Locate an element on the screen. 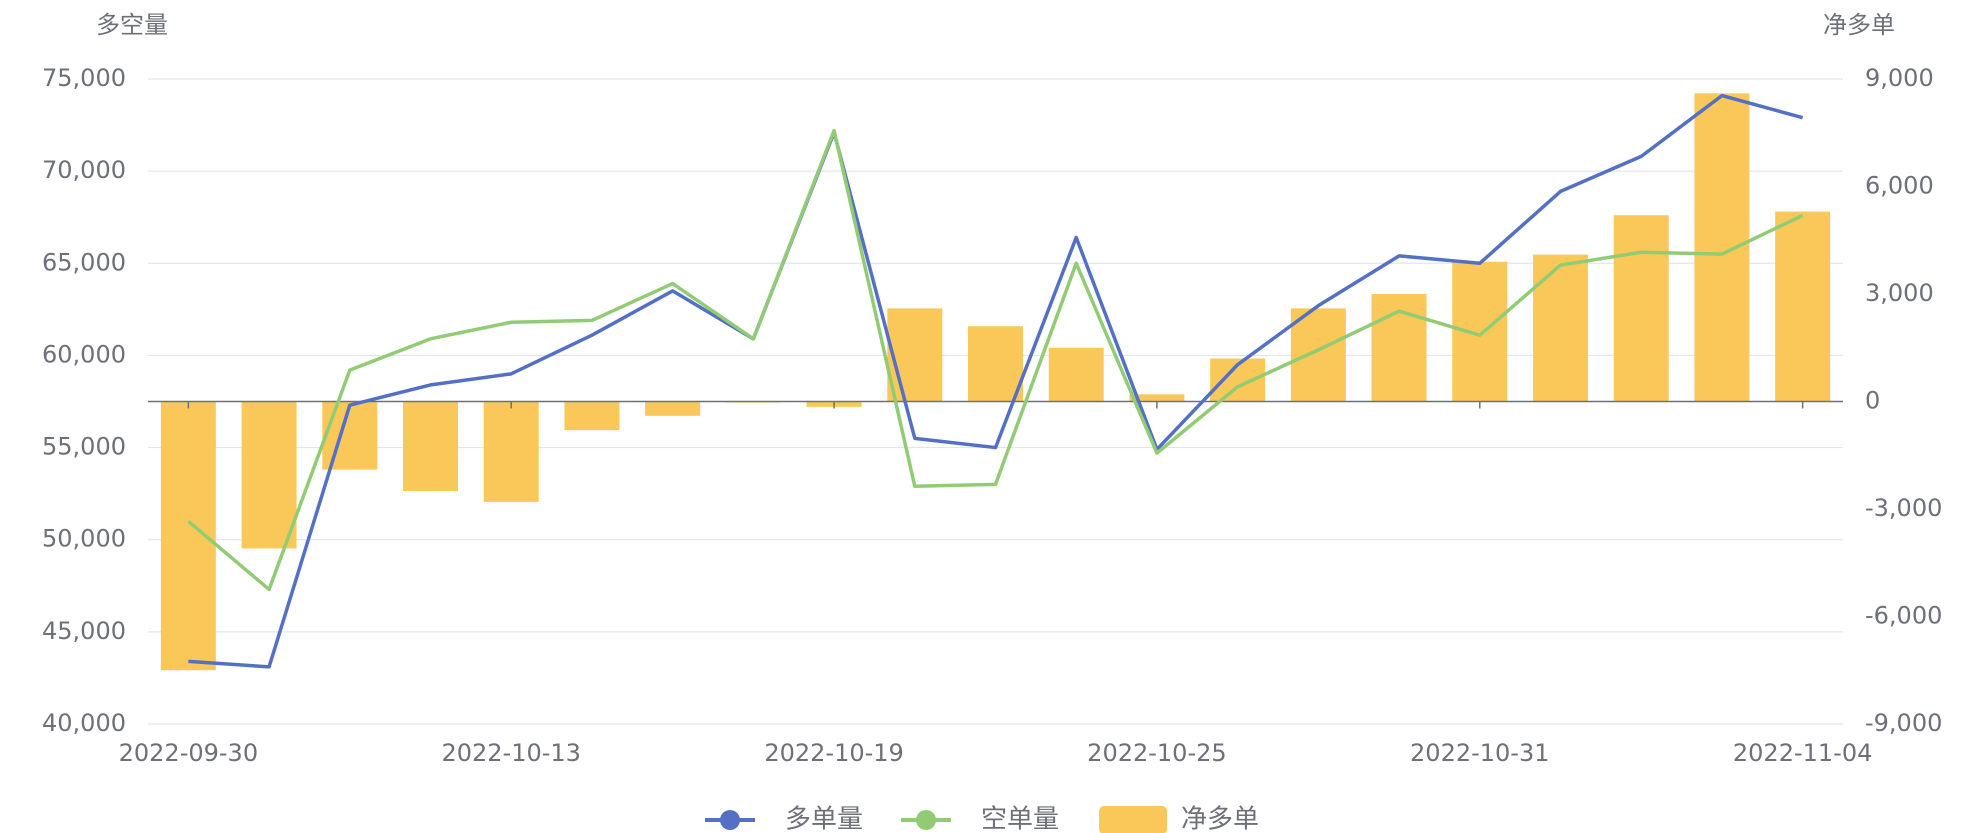  y-tick-label: 65,000 is located at coordinates (84, 262).